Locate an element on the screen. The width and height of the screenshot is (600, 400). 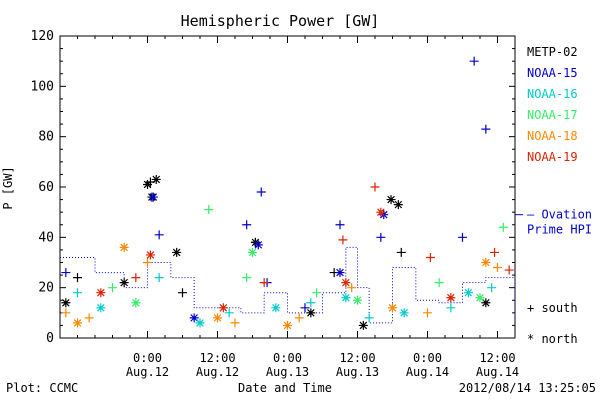
x-tick-date: Aug.14 is located at coordinates (497, 372).